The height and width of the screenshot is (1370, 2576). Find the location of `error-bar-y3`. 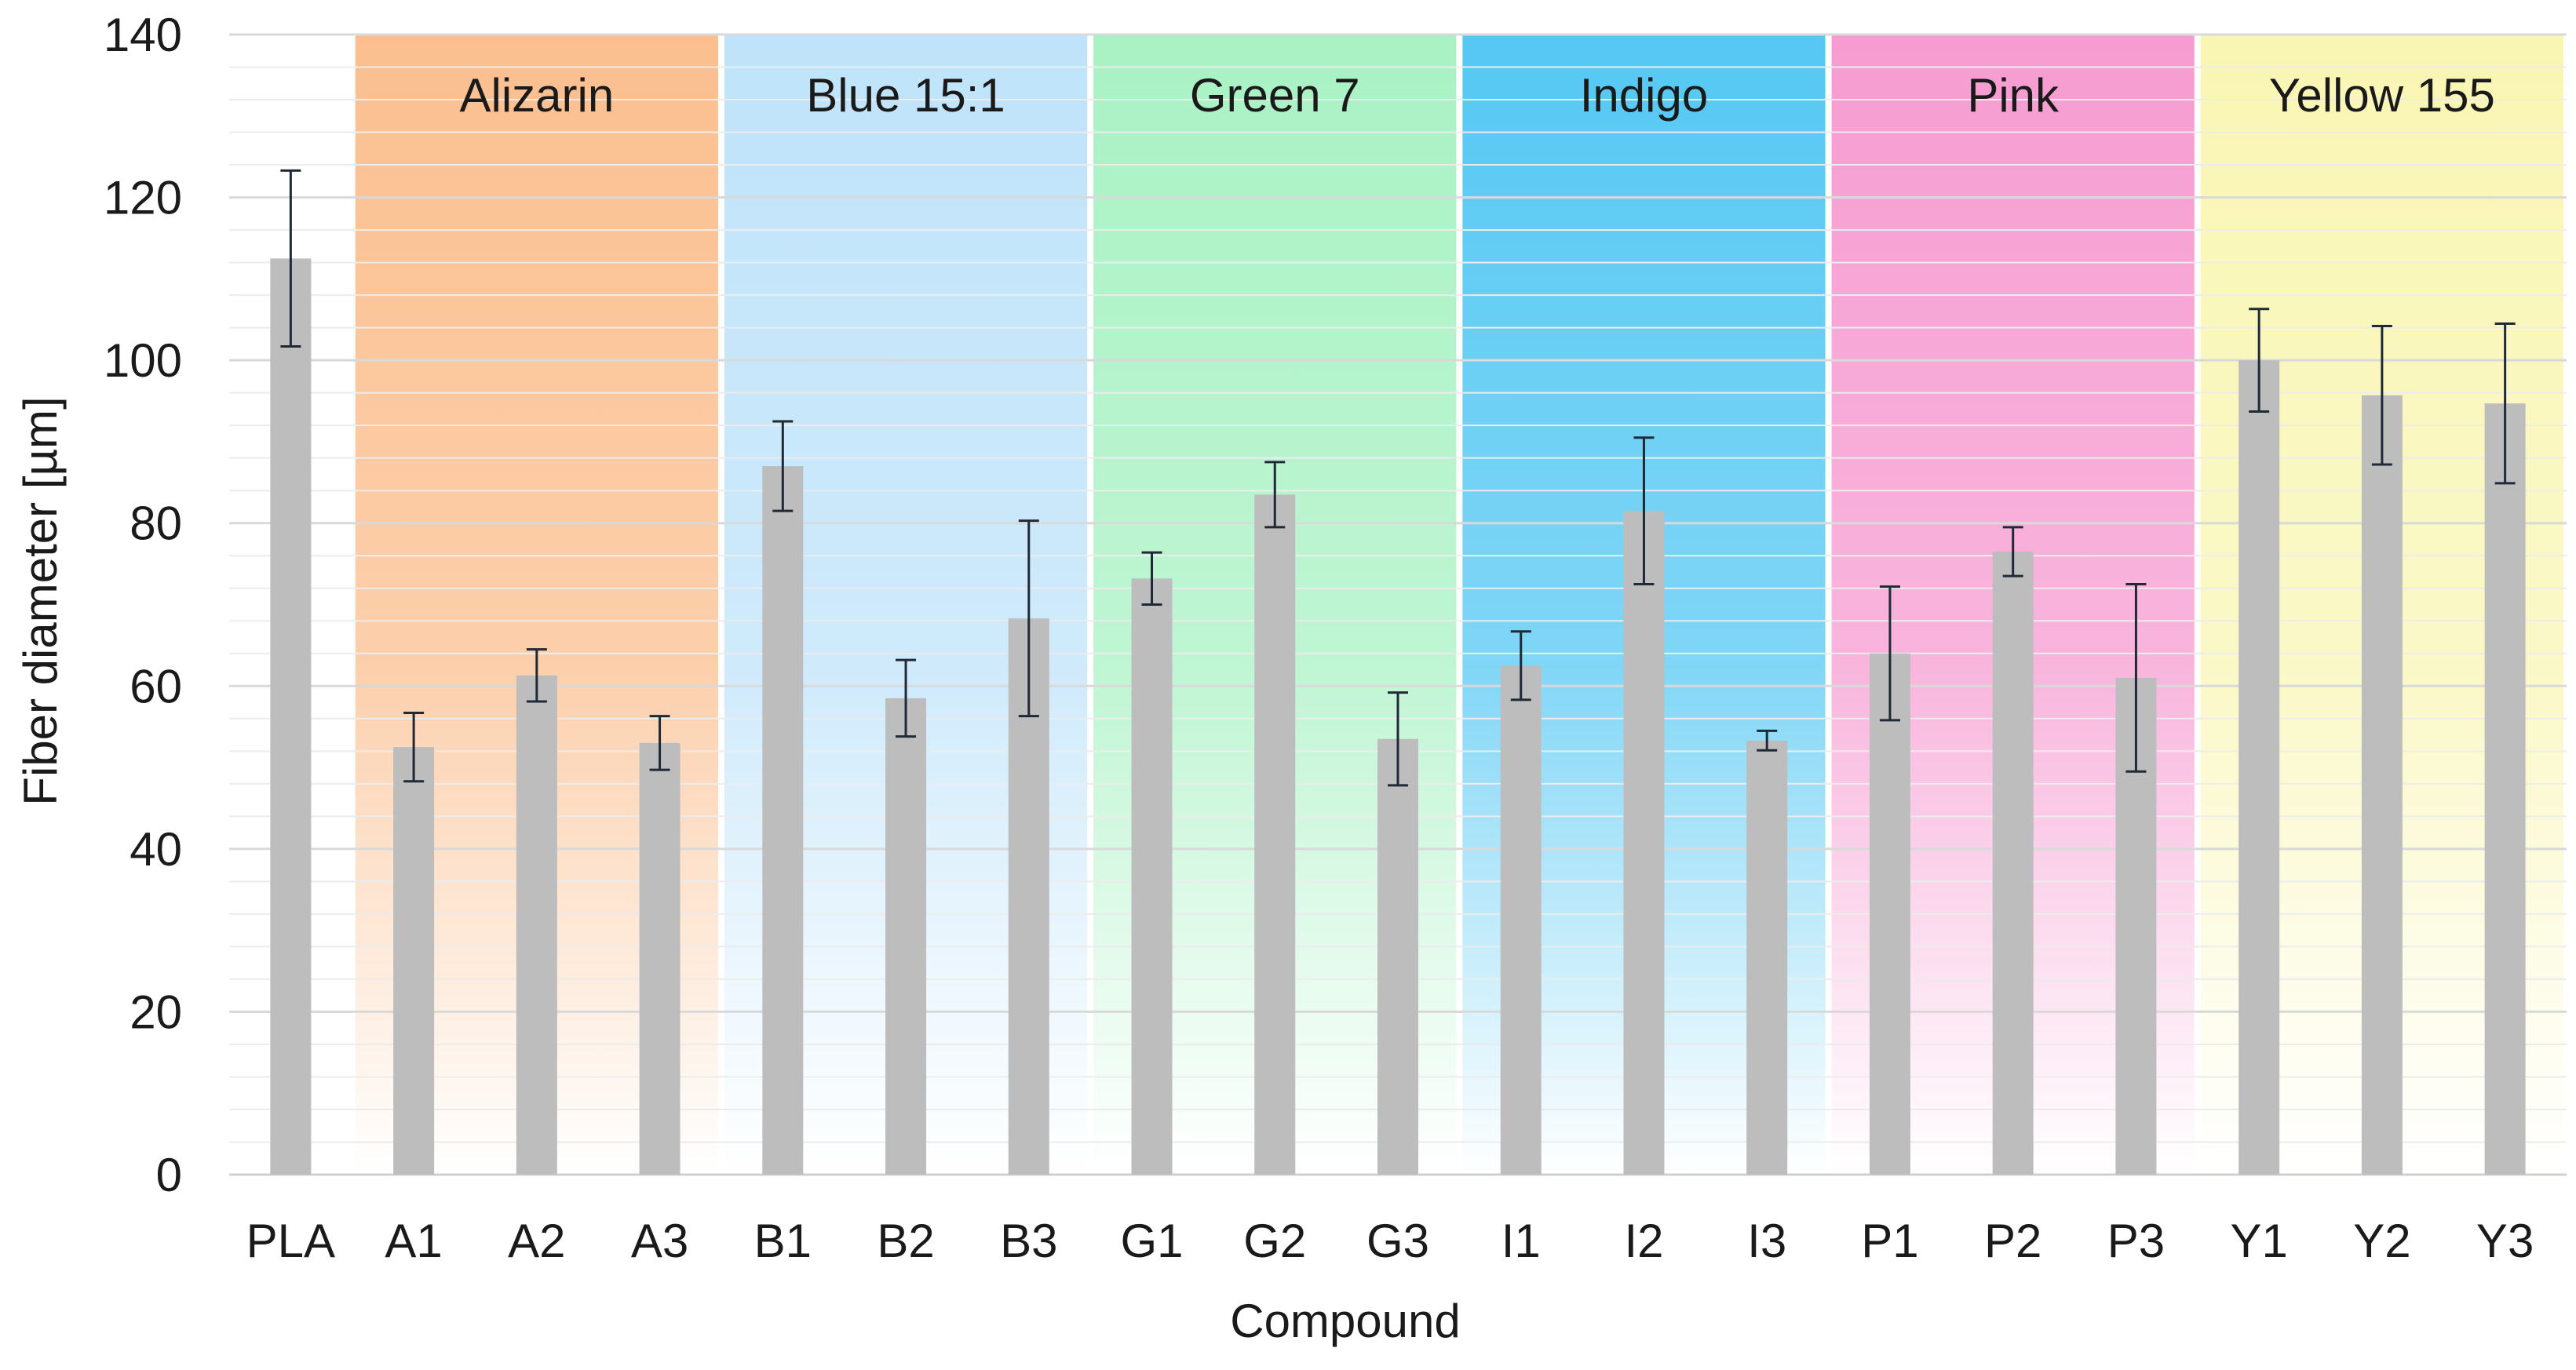

error-bar-y3 is located at coordinates (2505, 403).